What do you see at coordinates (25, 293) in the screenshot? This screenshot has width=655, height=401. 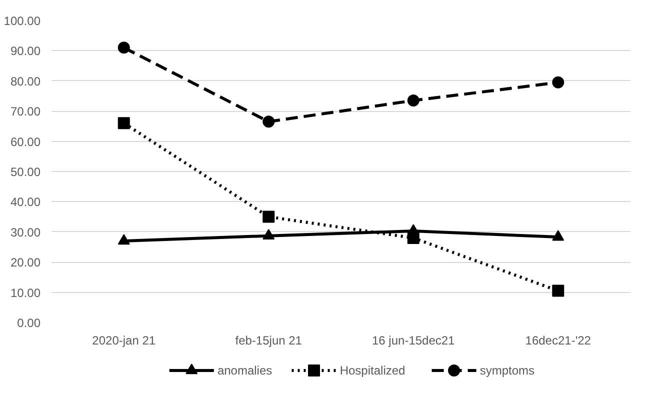 I see `y-tick-label: 10.00` at bounding box center [25, 293].